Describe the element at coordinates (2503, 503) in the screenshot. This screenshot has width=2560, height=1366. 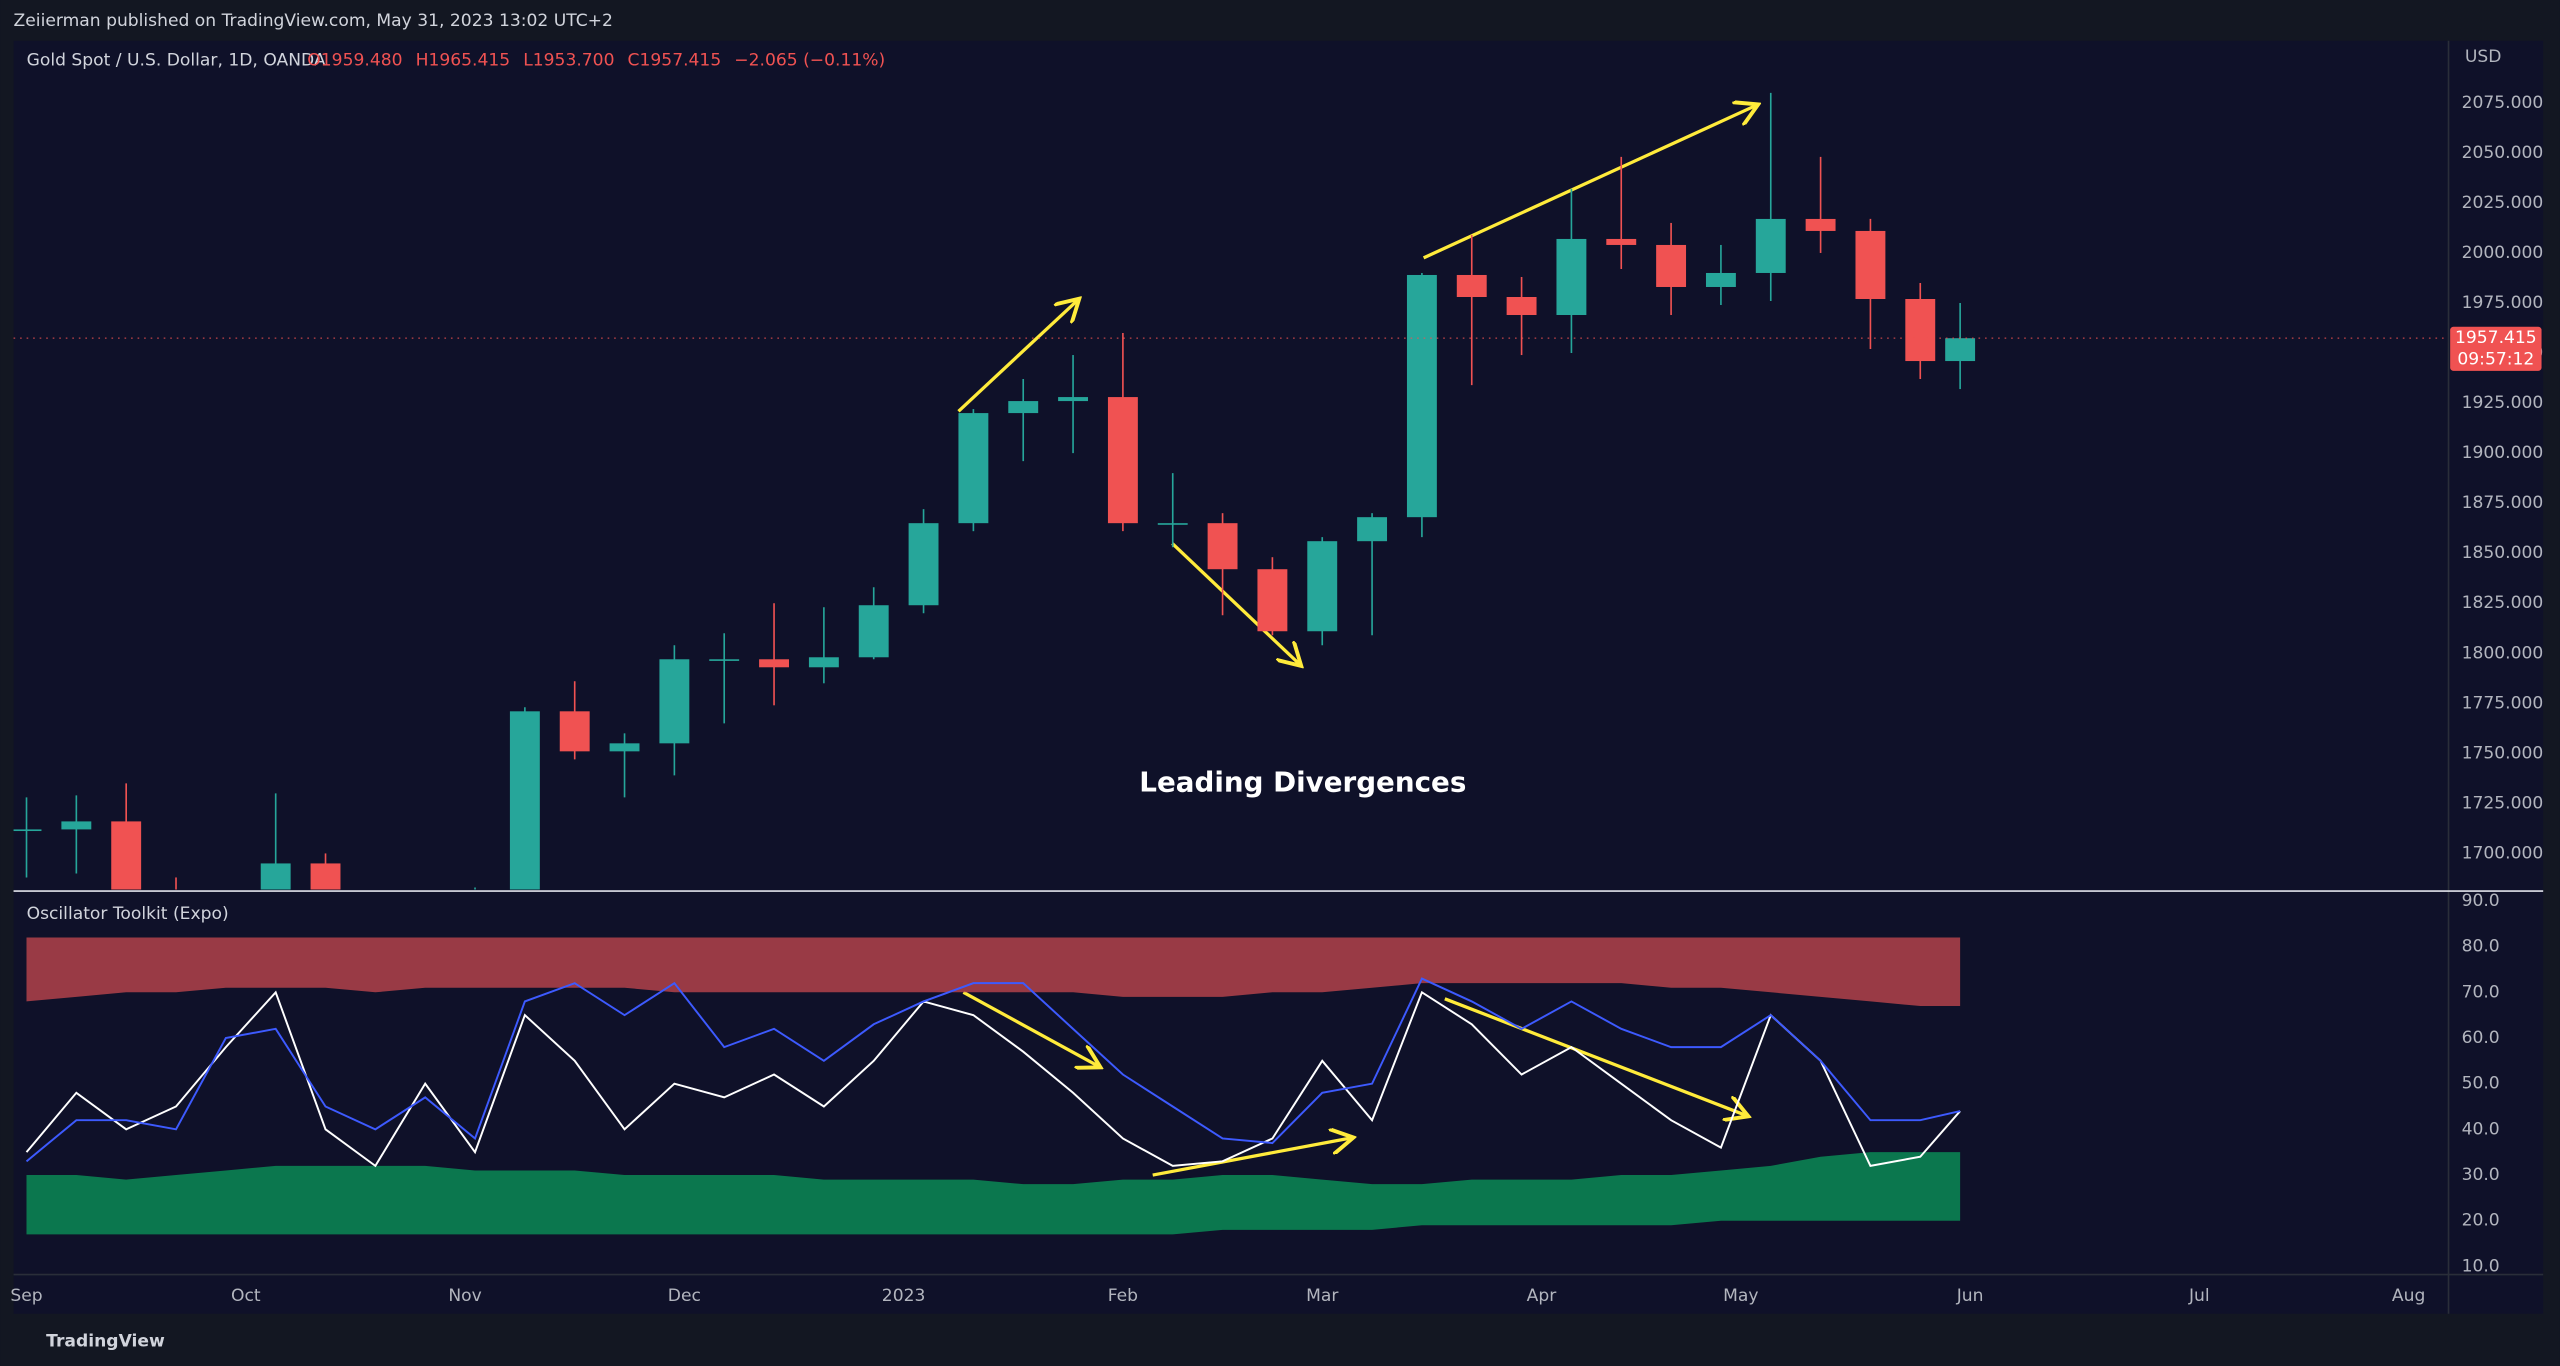
I see `y-tick-label: 1875.000` at that location.